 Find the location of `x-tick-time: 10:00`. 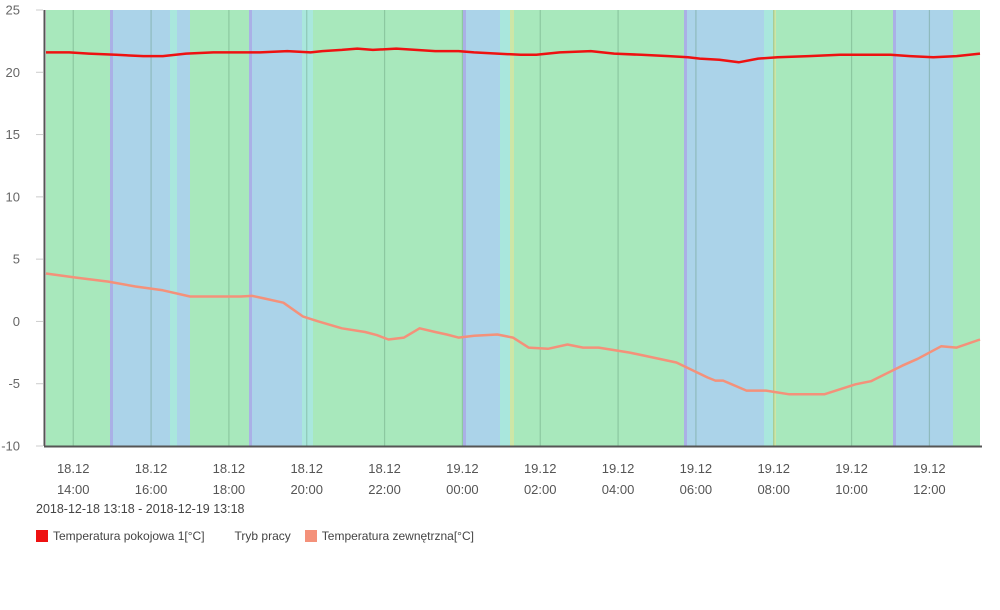

x-tick-time: 10:00 is located at coordinates (851, 489).